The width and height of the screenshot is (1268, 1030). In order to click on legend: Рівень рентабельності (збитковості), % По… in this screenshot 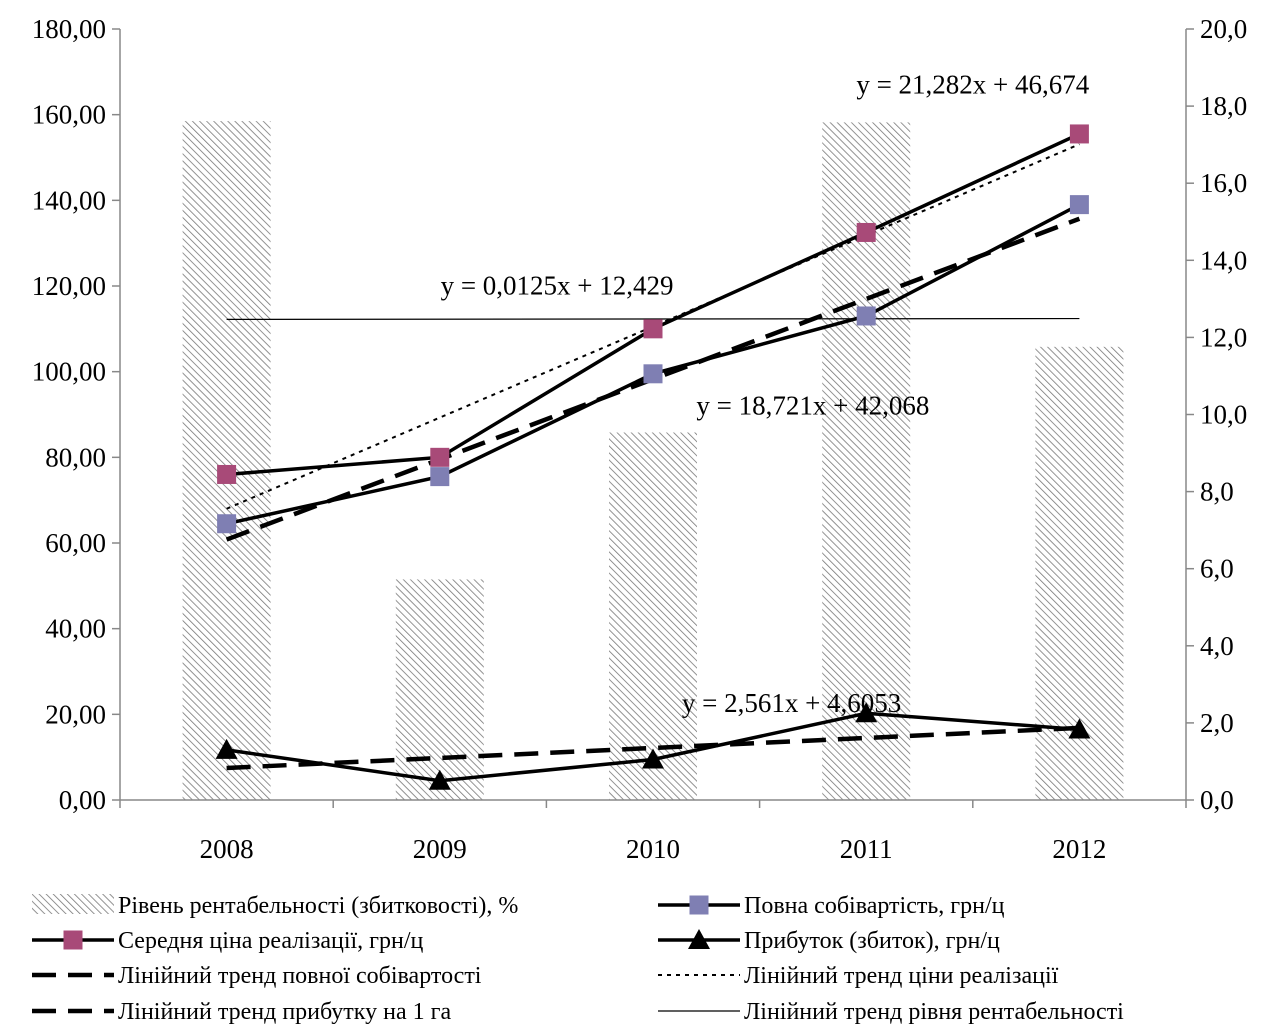, I will do `click(578, 959)`.